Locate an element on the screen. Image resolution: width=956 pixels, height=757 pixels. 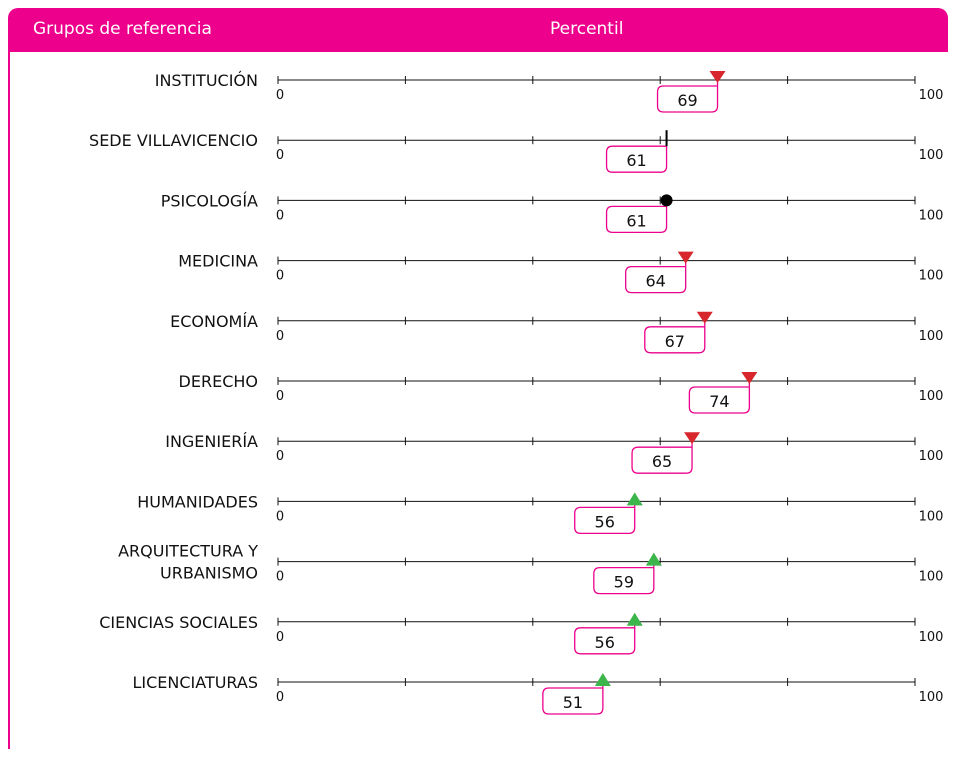
value-callout-institucion is located at coordinates (687, 97).